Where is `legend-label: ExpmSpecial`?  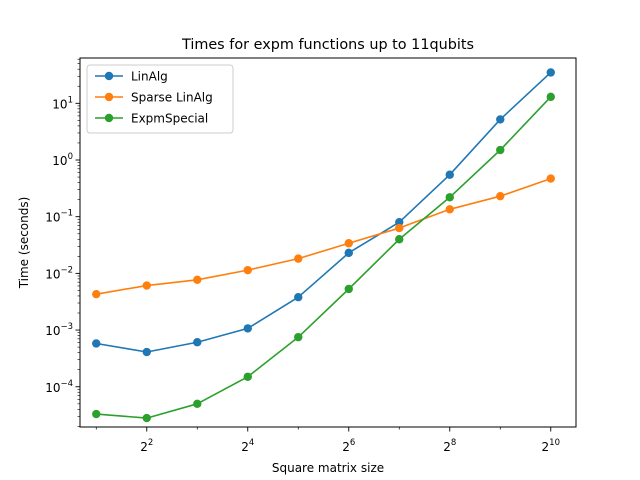
legend-label: ExpmSpecial is located at coordinates (169, 119).